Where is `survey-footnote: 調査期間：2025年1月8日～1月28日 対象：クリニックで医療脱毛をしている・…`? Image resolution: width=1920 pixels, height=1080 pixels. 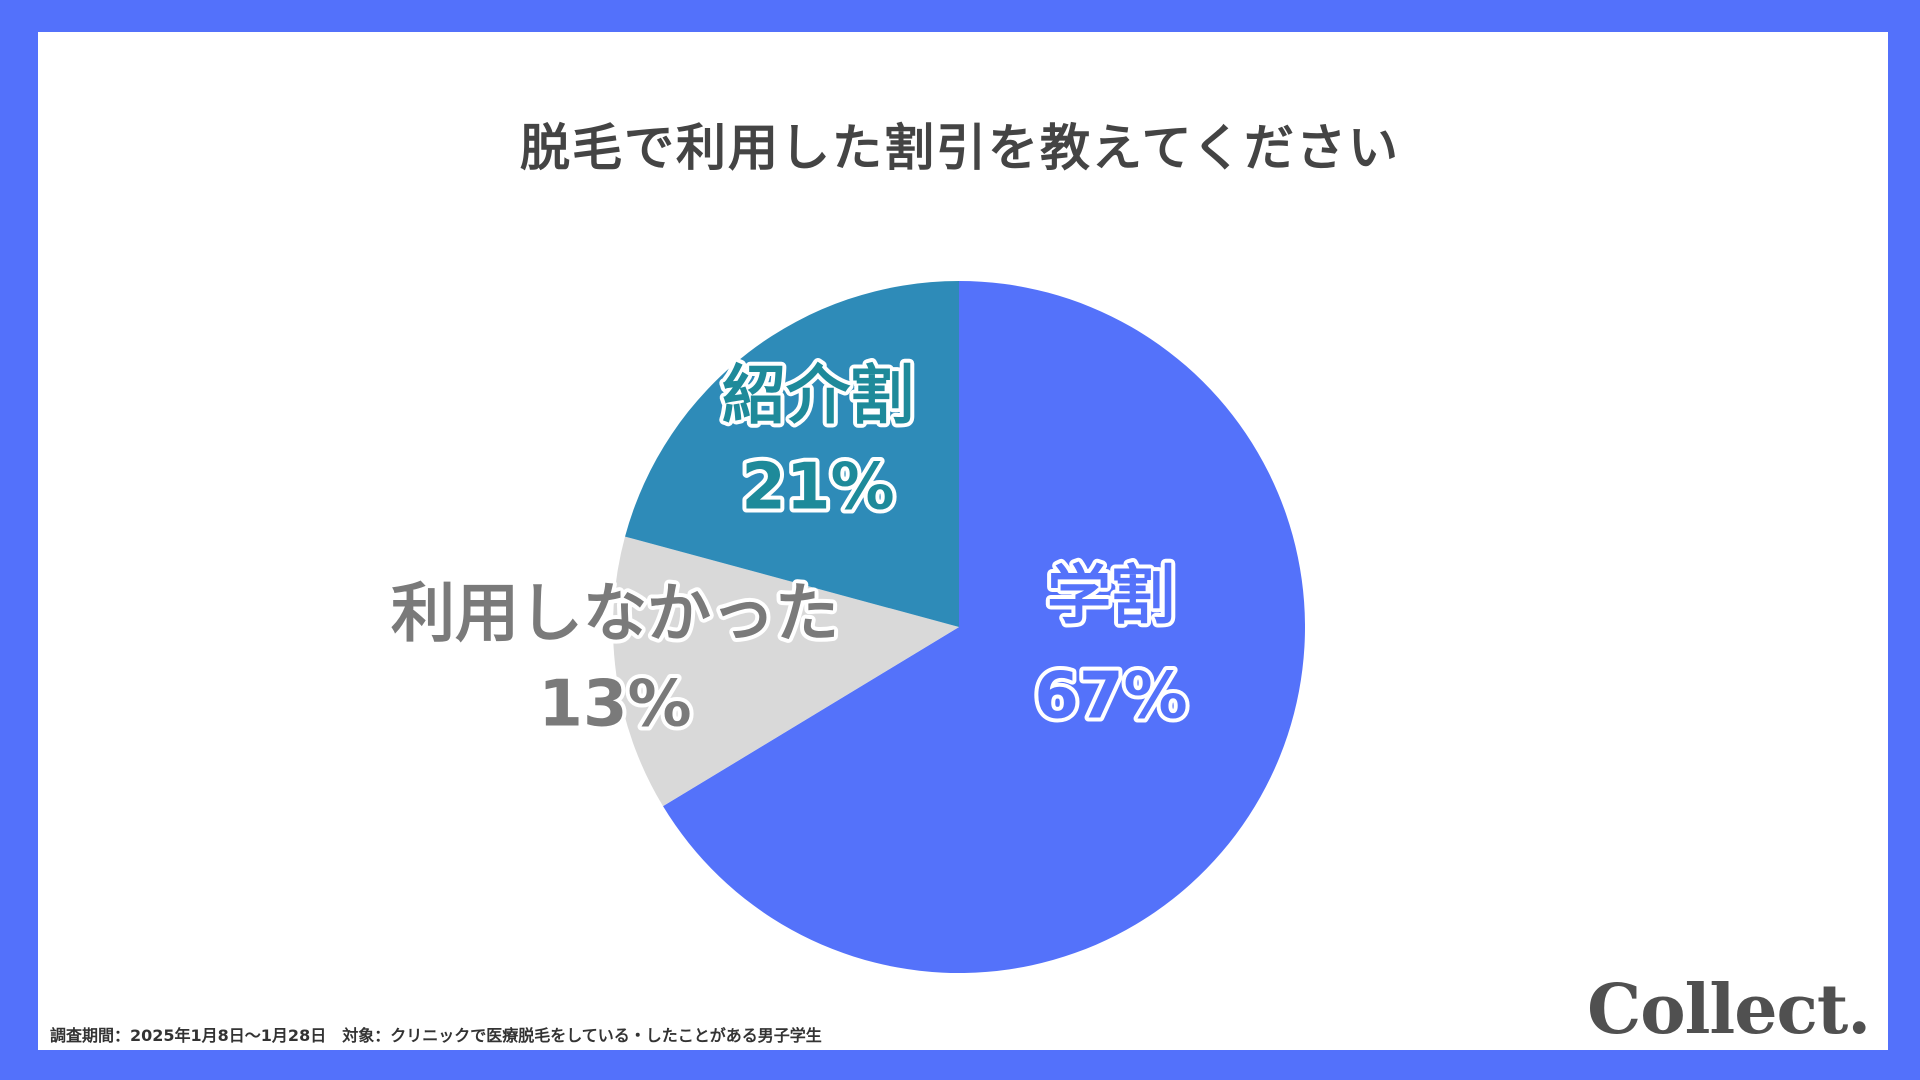 survey-footnote: 調査期間：2025年1月8日～1月28日 対象：クリニックで医療脱毛をしている・… is located at coordinates (436, 1035).